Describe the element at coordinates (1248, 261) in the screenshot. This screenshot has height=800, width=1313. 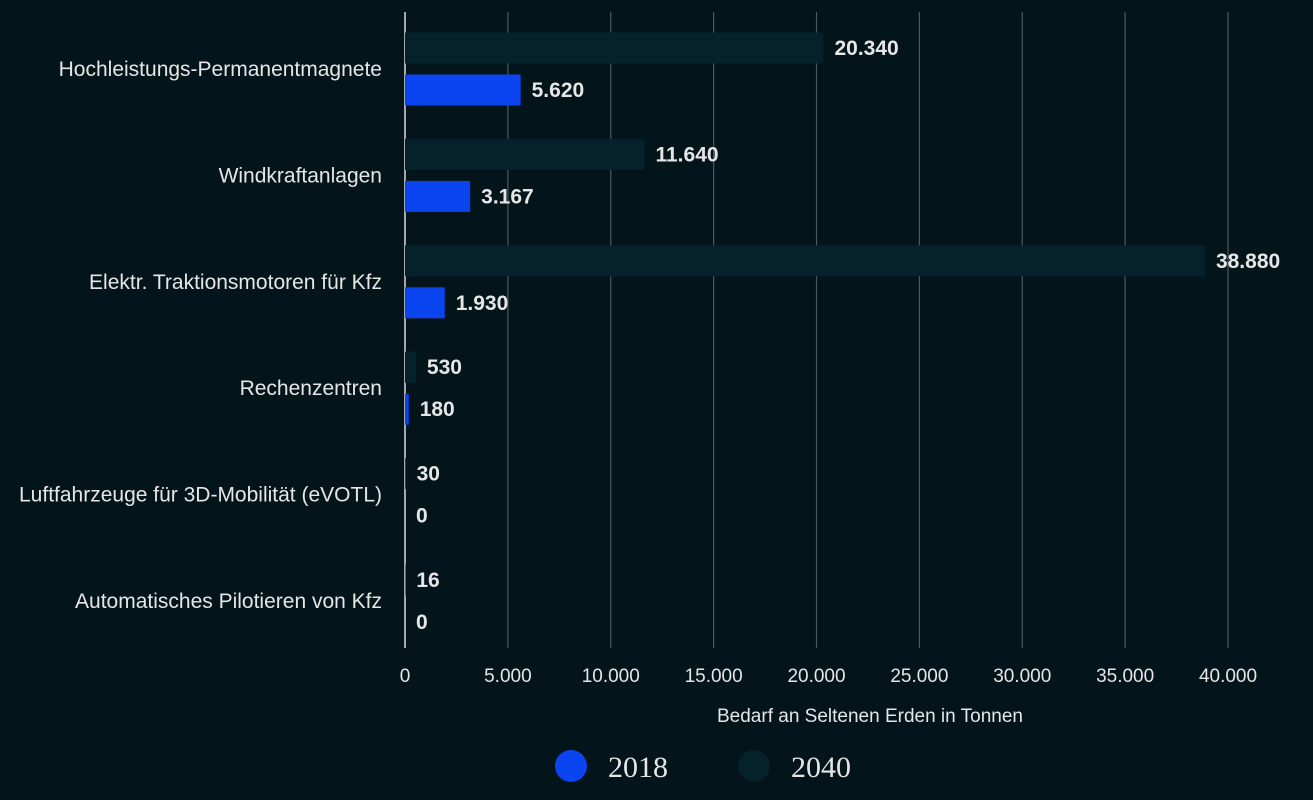
I see `data-label-2040: 38.880` at that location.